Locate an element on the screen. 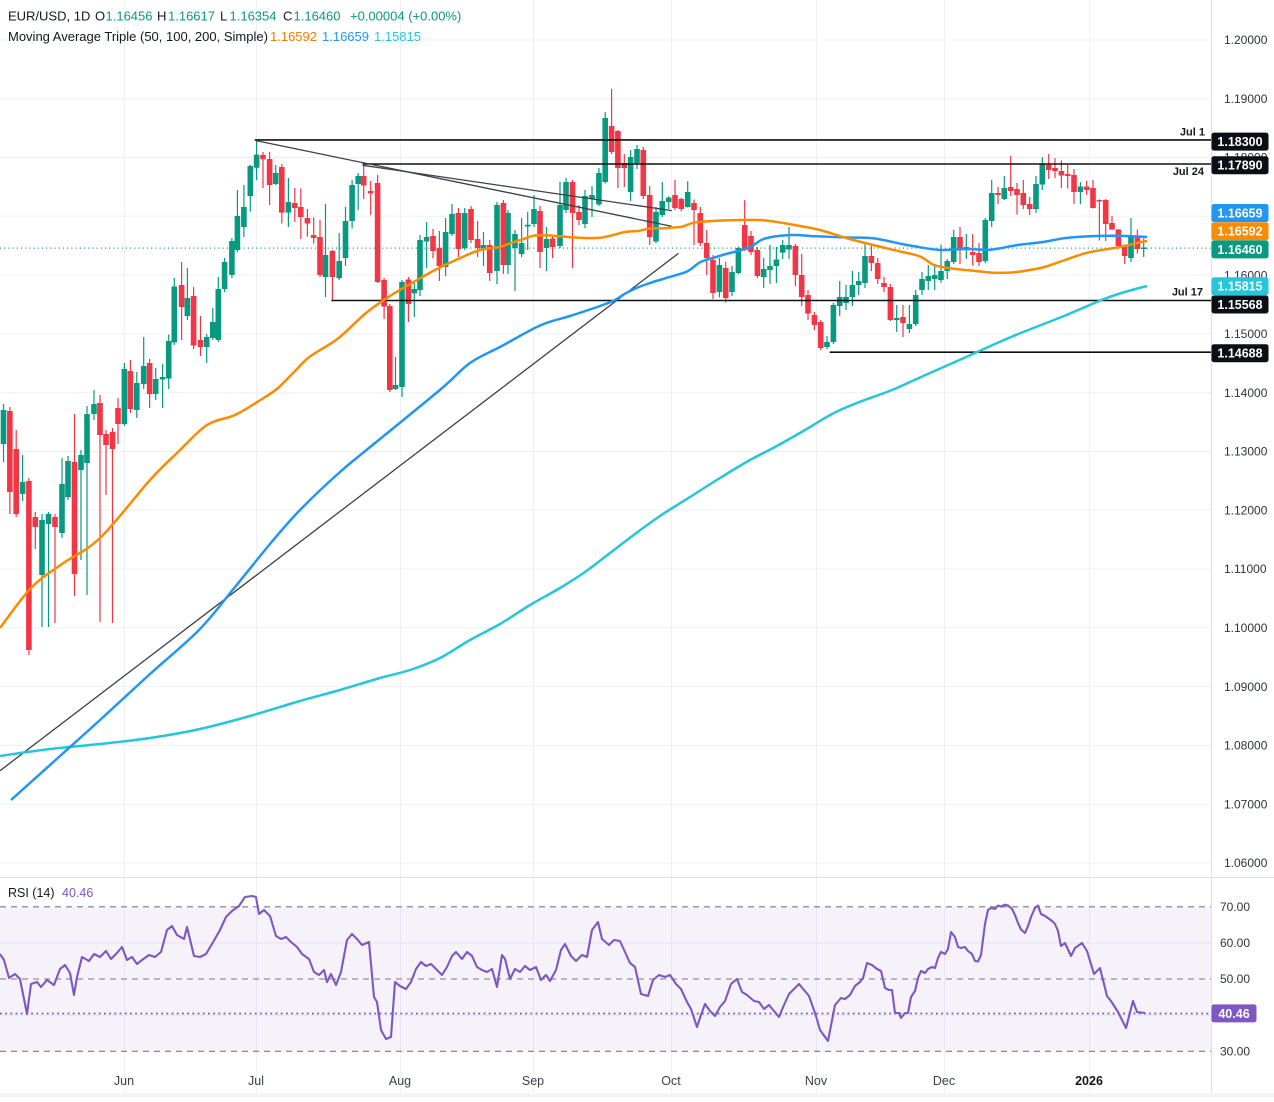  svg-text: Dec is located at coordinates (944, 1081).